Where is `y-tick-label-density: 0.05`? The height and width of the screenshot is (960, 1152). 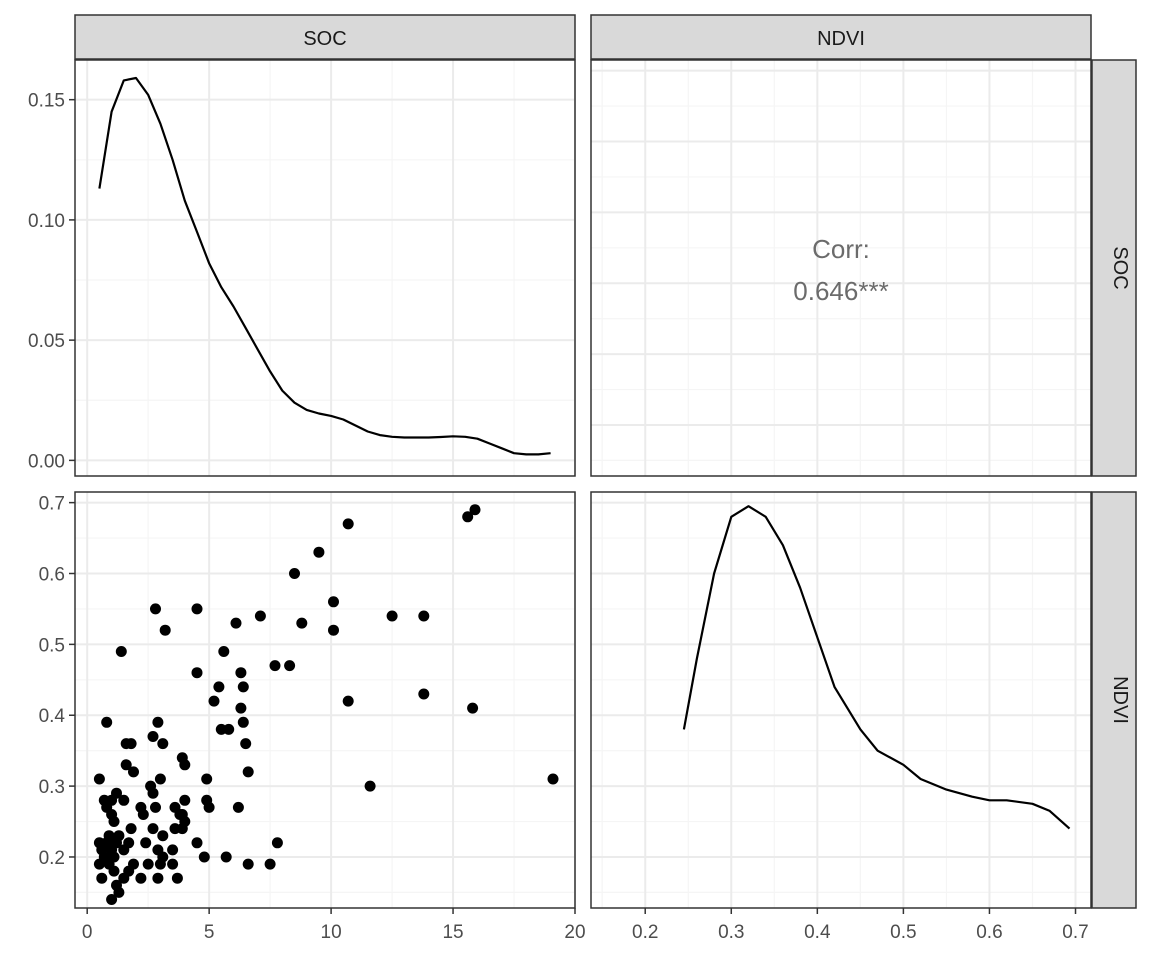 y-tick-label-density: 0.05 is located at coordinates (46, 341).